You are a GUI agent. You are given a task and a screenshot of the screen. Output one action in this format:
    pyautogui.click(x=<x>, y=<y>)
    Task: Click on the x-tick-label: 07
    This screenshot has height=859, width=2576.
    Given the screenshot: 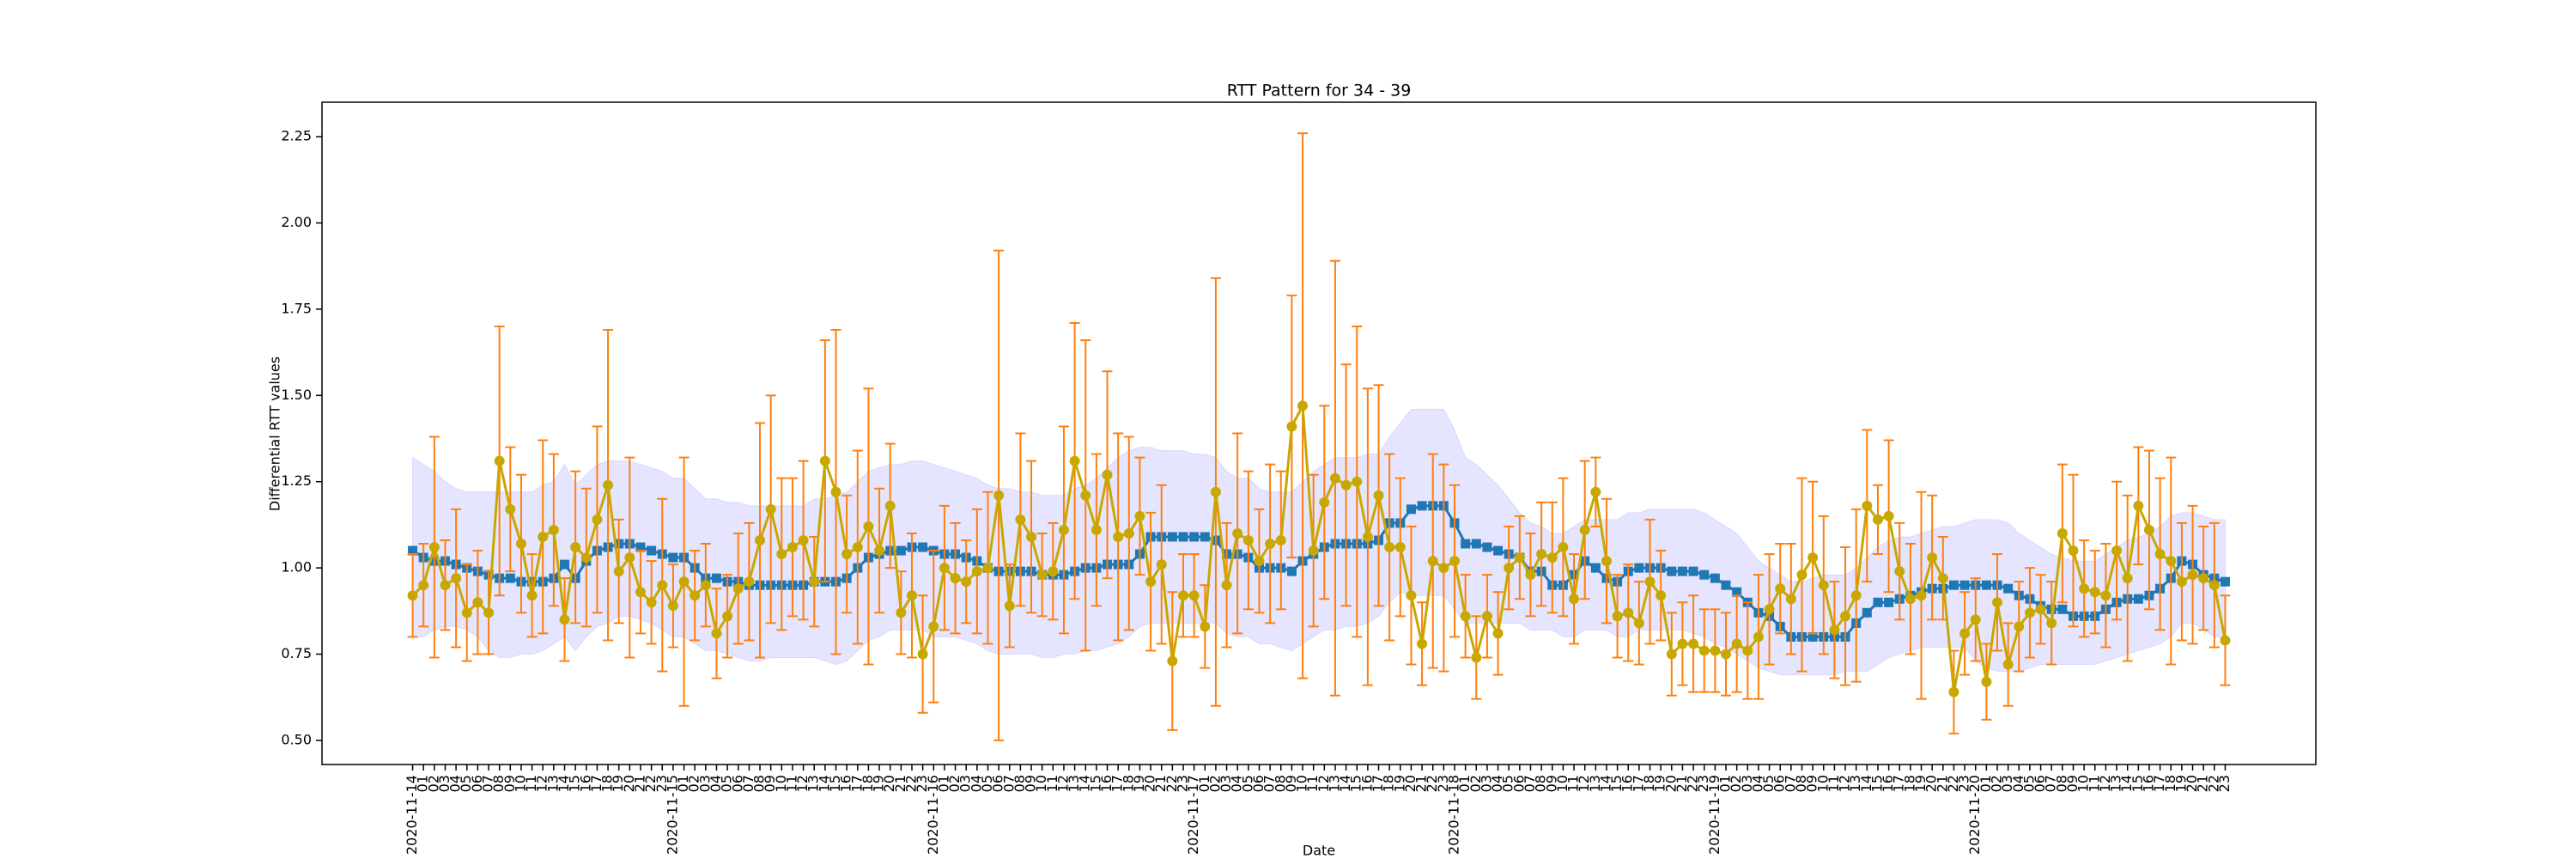 What is the action you would take?
    pyautogui.click(x=1269, y=783)
    